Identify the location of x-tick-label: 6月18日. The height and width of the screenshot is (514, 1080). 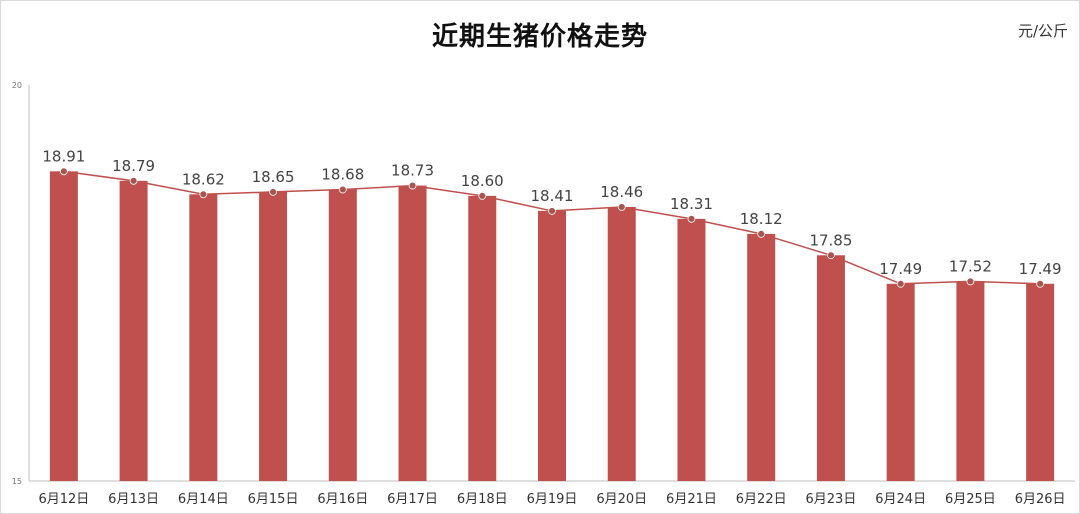
(482, 499).